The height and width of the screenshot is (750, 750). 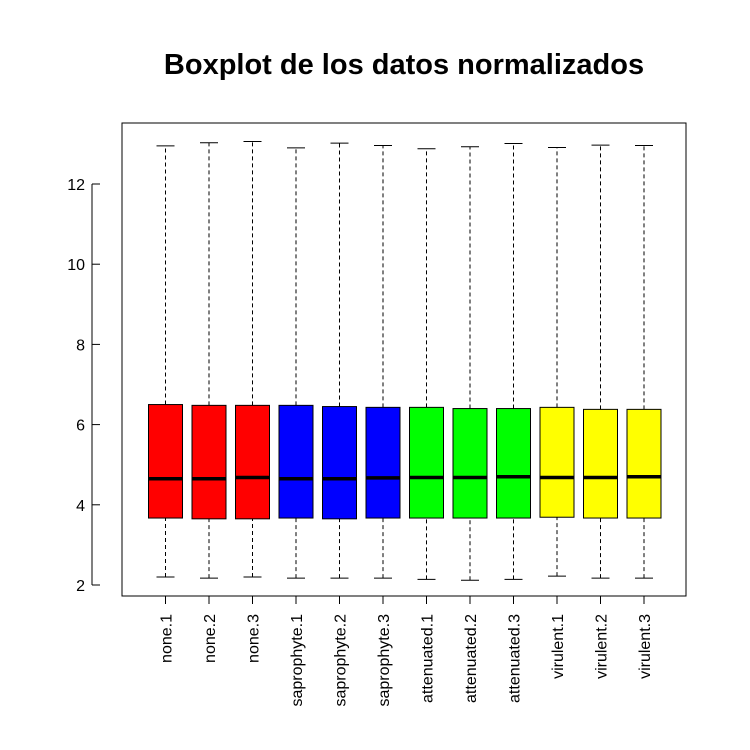 What do you see at coordinates (384, 660) in the screenshot?
I see `x-tick-label: saprophyte.3` at bounding box center [384, 660].